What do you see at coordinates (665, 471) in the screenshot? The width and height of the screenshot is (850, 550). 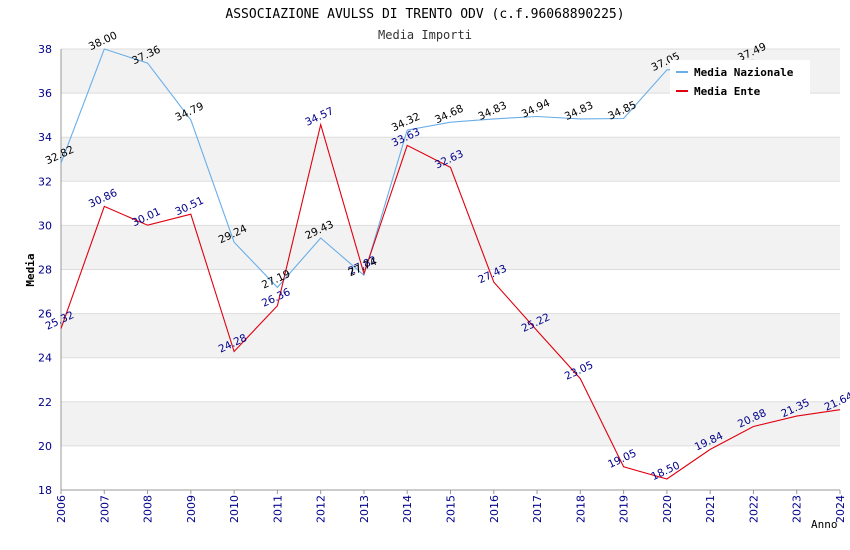 I see `data-label-media-ente: 18.50` at bounding box center [665, 471].